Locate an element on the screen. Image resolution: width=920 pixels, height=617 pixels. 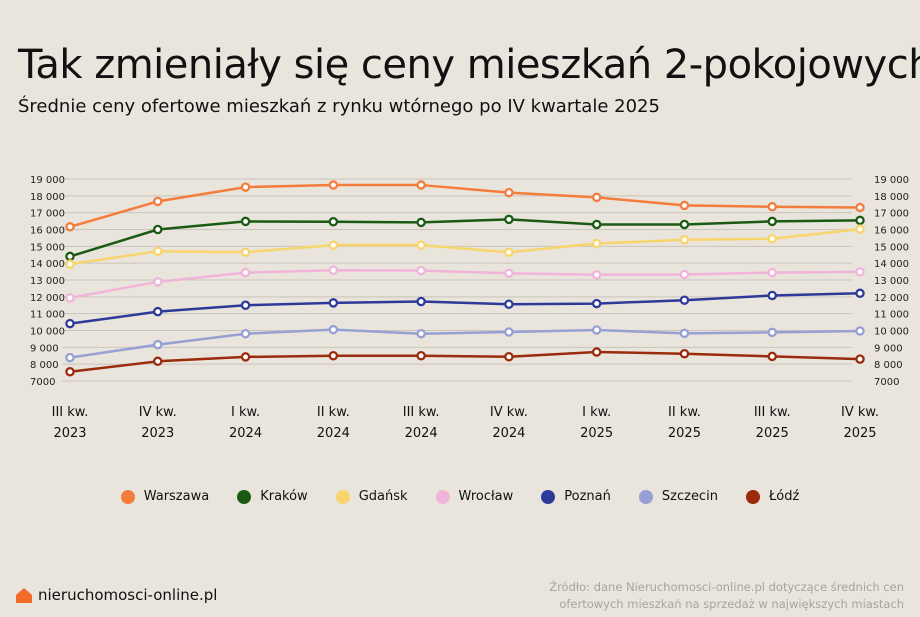
series-line-Wrocław is located at coordinates (465, 284).